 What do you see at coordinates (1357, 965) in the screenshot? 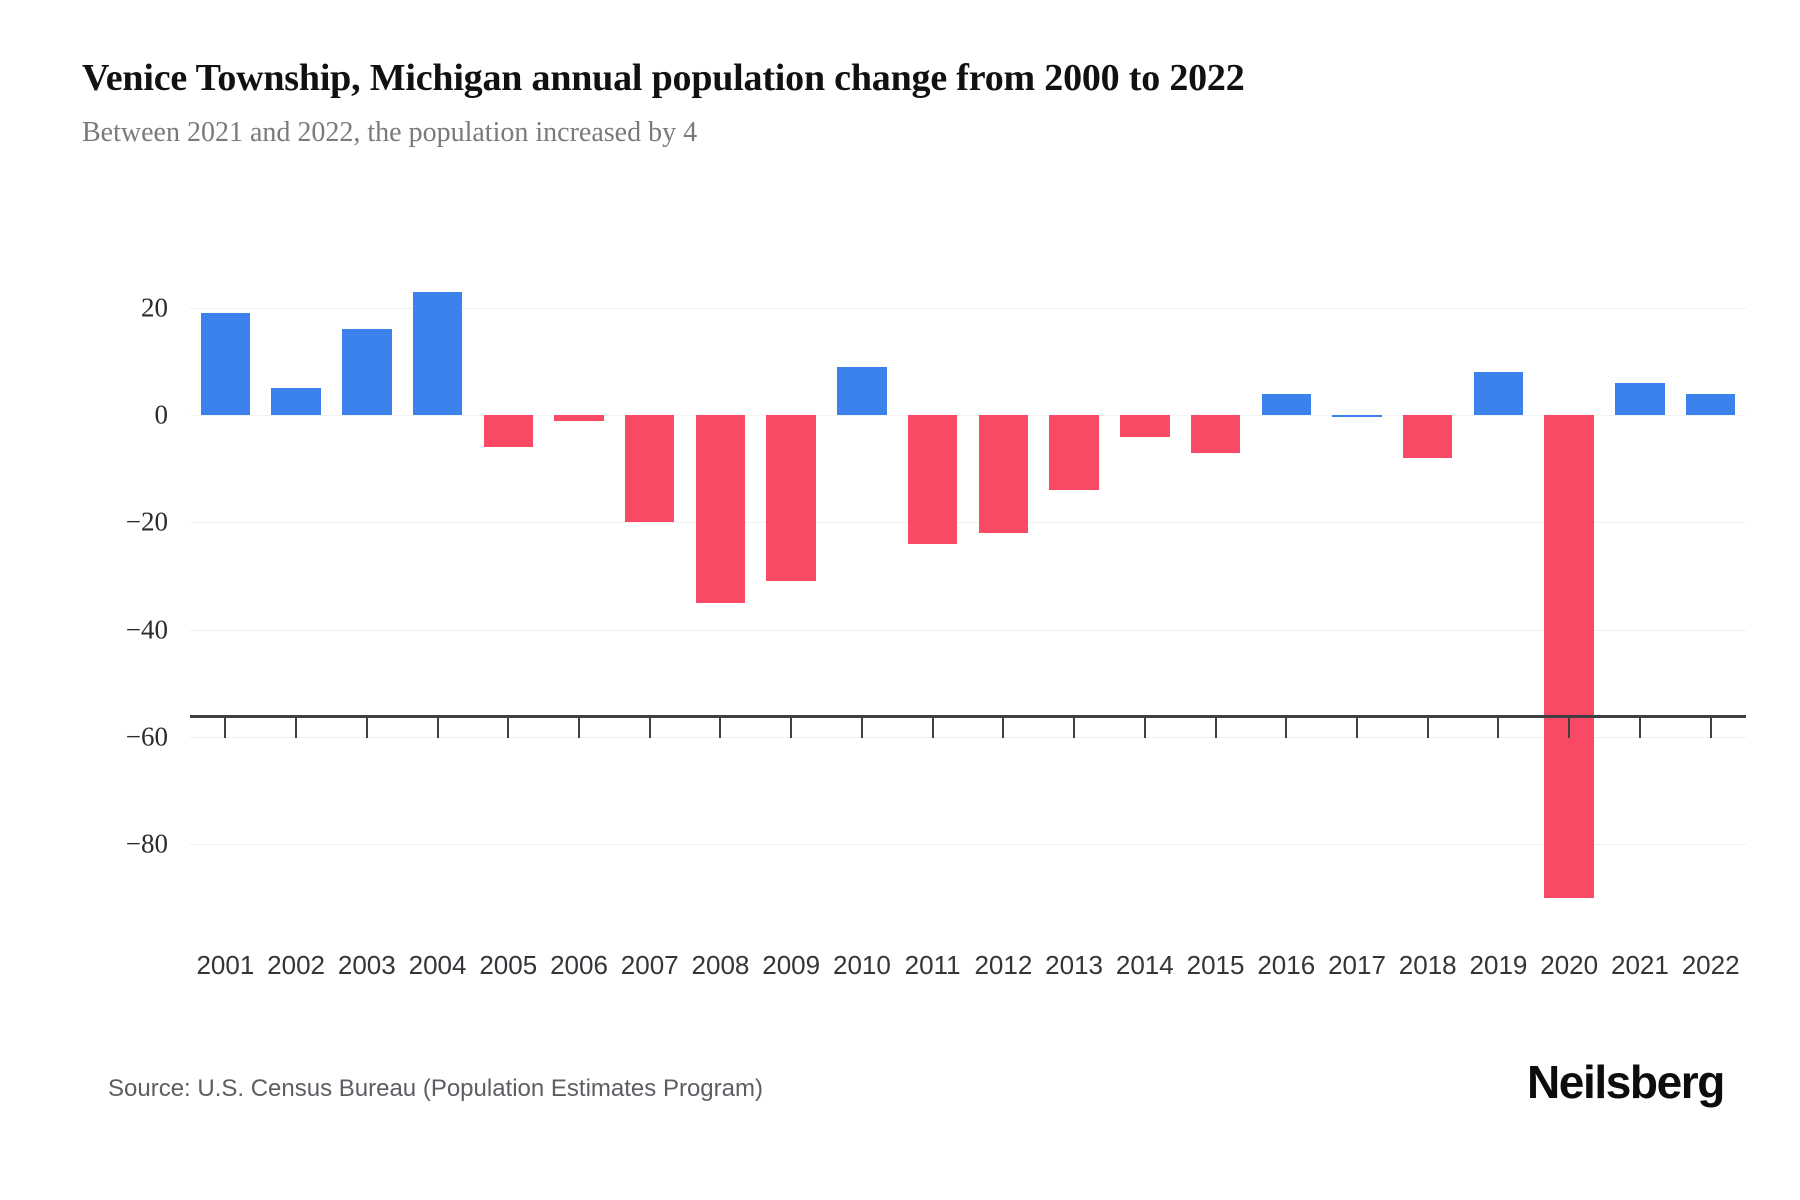
I see `x-axis-tick-label: 2017` at bounding box center [1357, 965].